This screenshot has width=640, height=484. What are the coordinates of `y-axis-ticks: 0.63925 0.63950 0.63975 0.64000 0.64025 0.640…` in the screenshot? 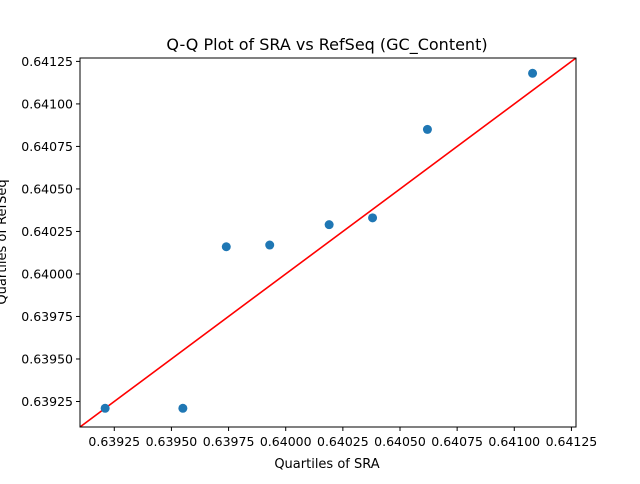 It's located at (50, 231).